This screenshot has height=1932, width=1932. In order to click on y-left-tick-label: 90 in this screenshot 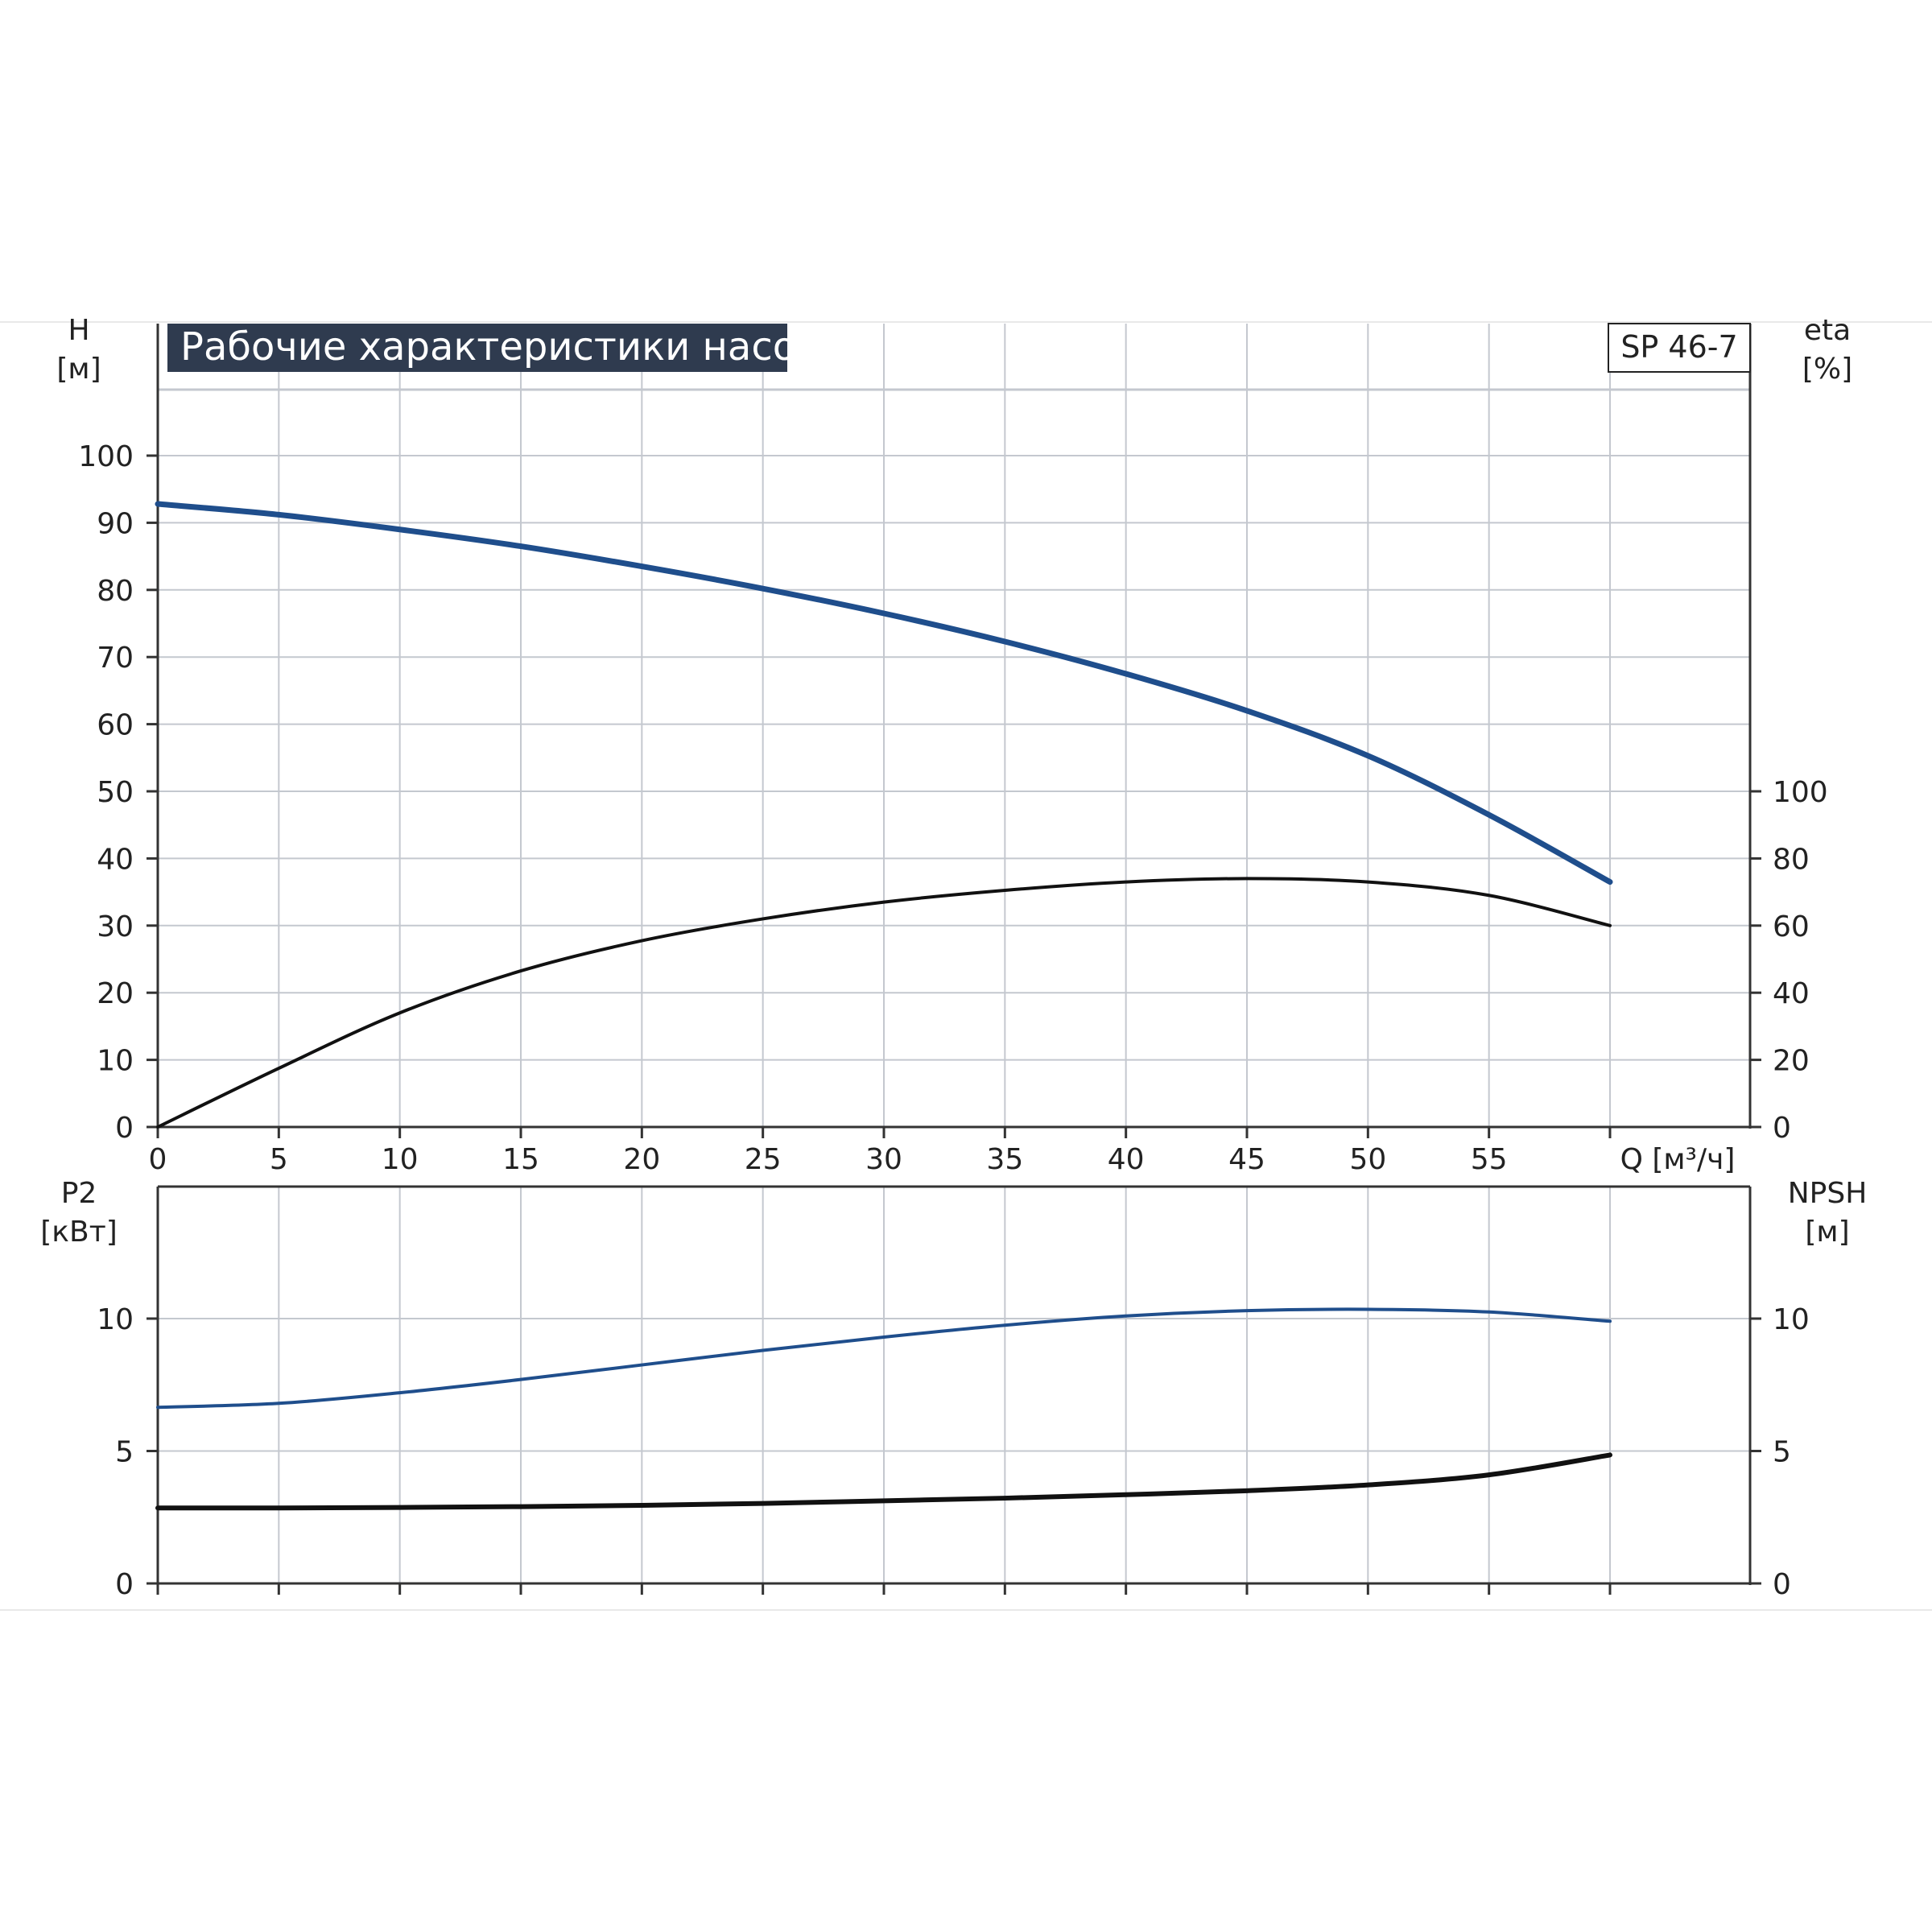, I will do `click(116, 523)`.